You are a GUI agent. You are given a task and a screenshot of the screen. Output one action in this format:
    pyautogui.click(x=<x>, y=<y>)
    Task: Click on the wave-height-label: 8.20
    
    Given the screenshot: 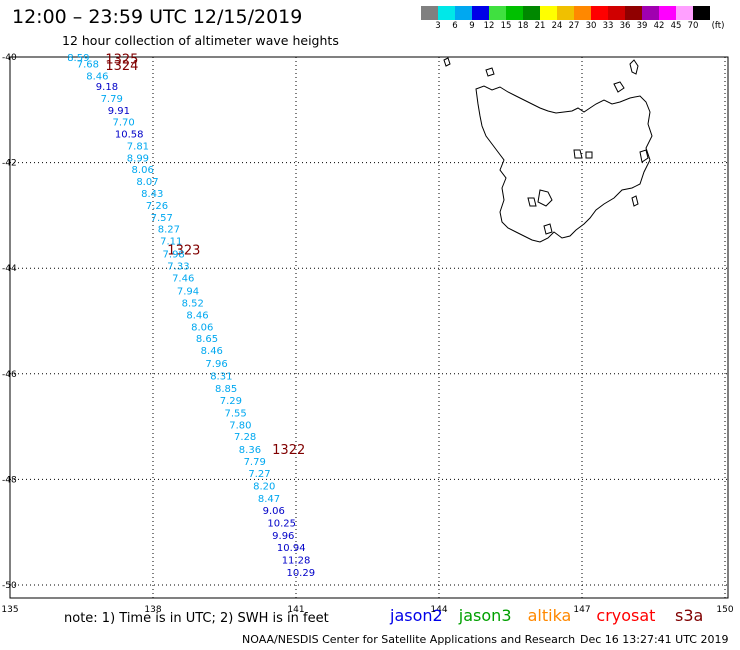 What is the action you would take?
    pyautogui.click(x=264, y=487)
    